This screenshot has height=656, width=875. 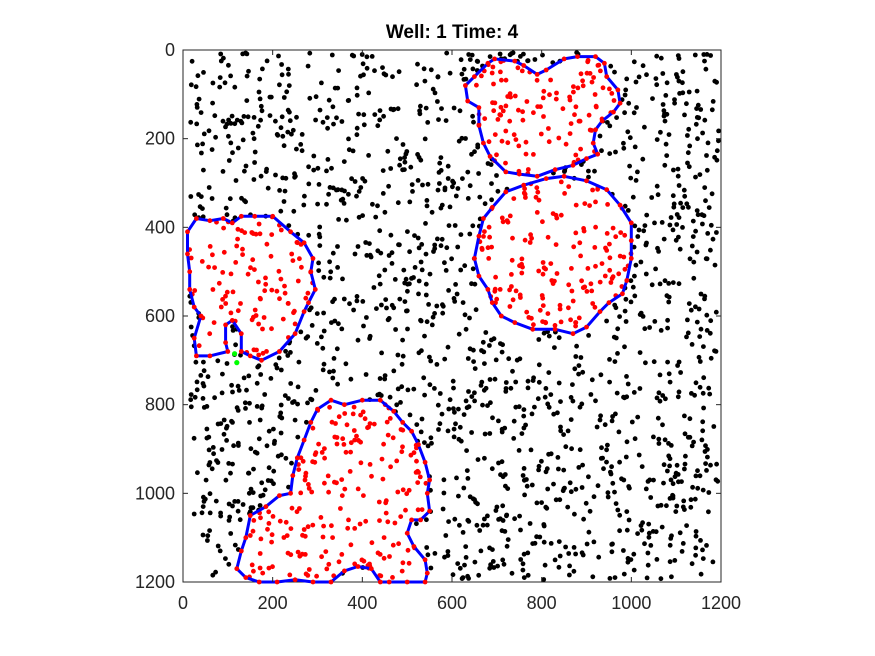 What do you see at coordinates (273, 603) in the screenshot?
I see `x-tick-label: 200` at bounding box center [273, 603].